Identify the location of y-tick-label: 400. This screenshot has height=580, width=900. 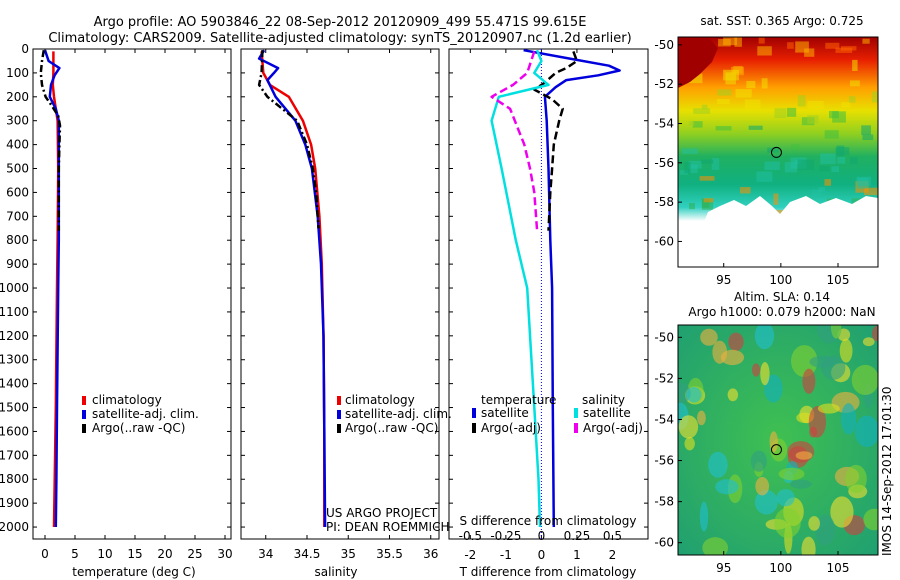
(17, 145).